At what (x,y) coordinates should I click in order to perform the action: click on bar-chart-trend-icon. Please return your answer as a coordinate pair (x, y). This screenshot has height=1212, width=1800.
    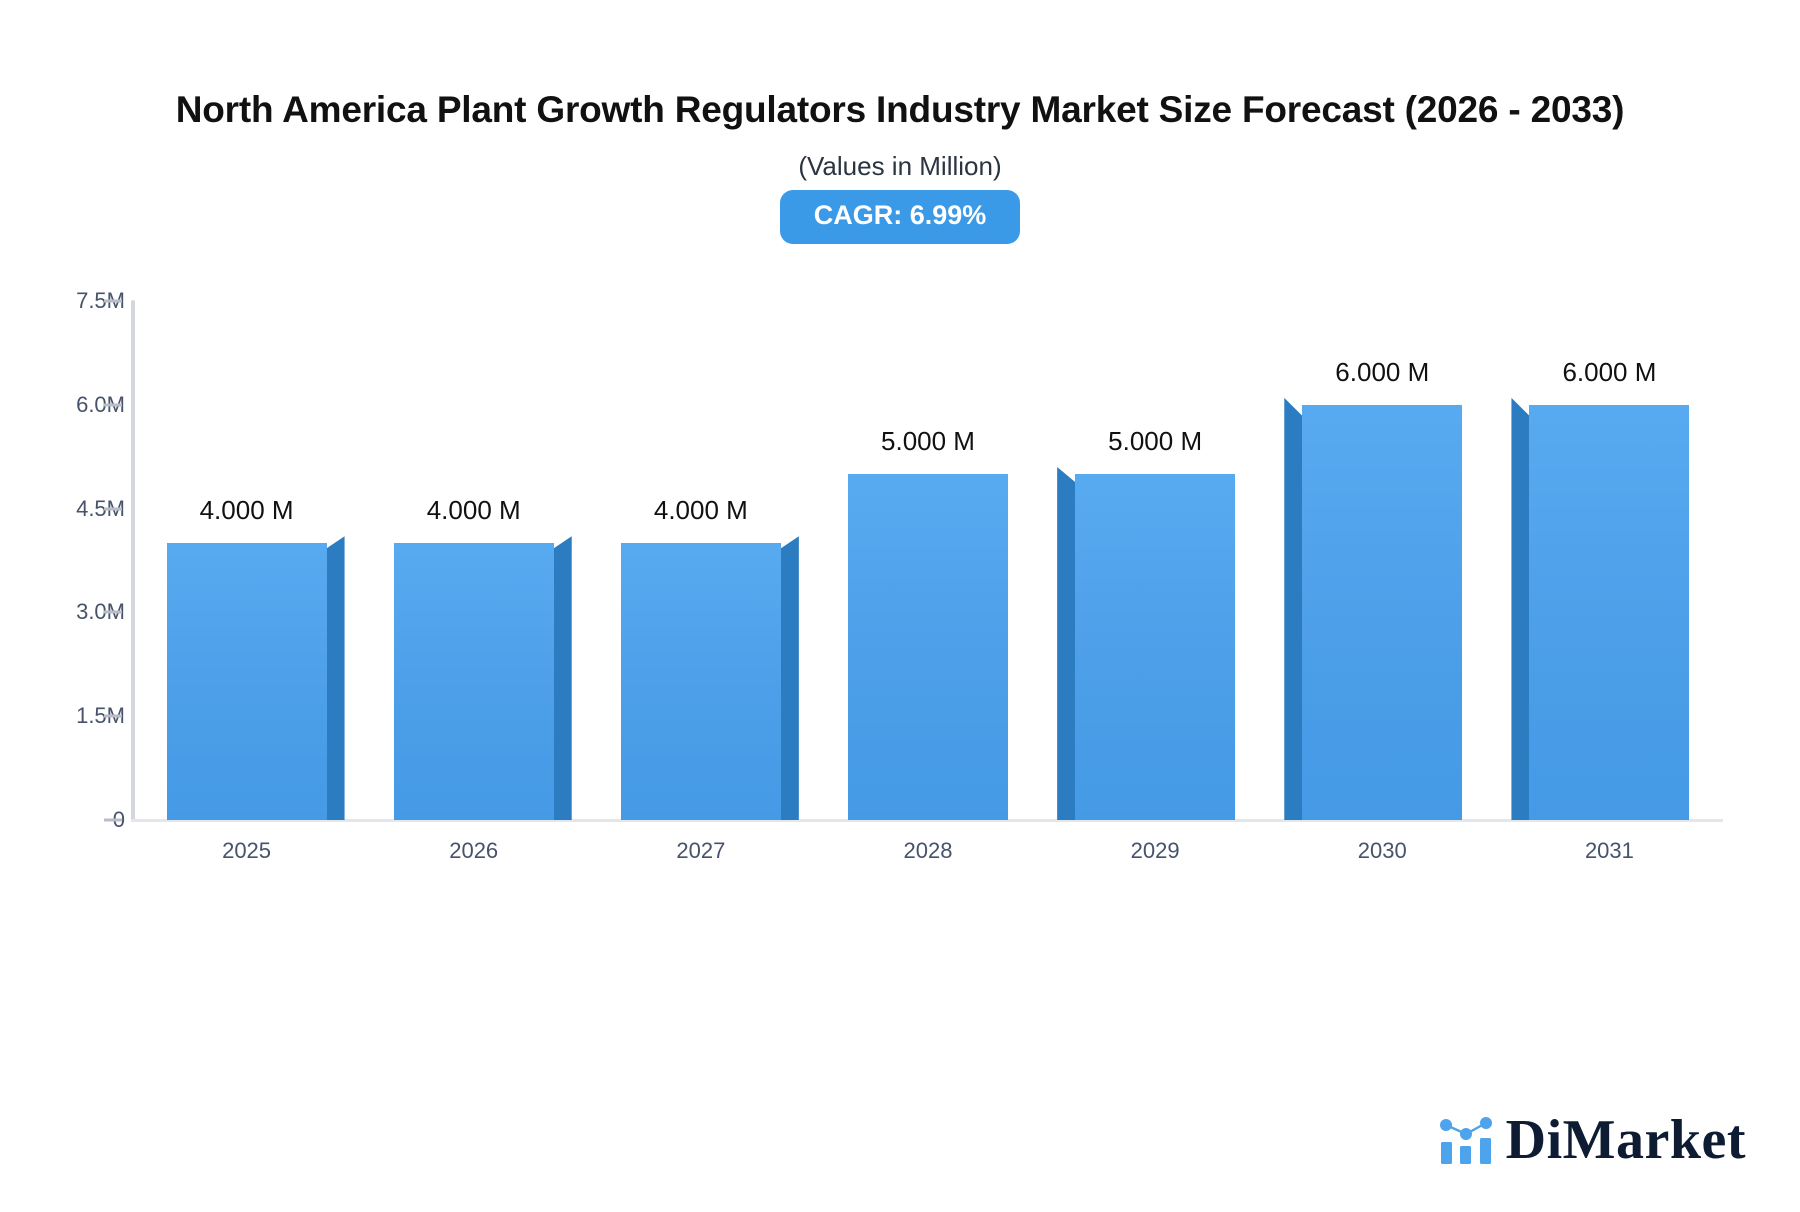
    Looking at the image, I should click on (1466, 1140).